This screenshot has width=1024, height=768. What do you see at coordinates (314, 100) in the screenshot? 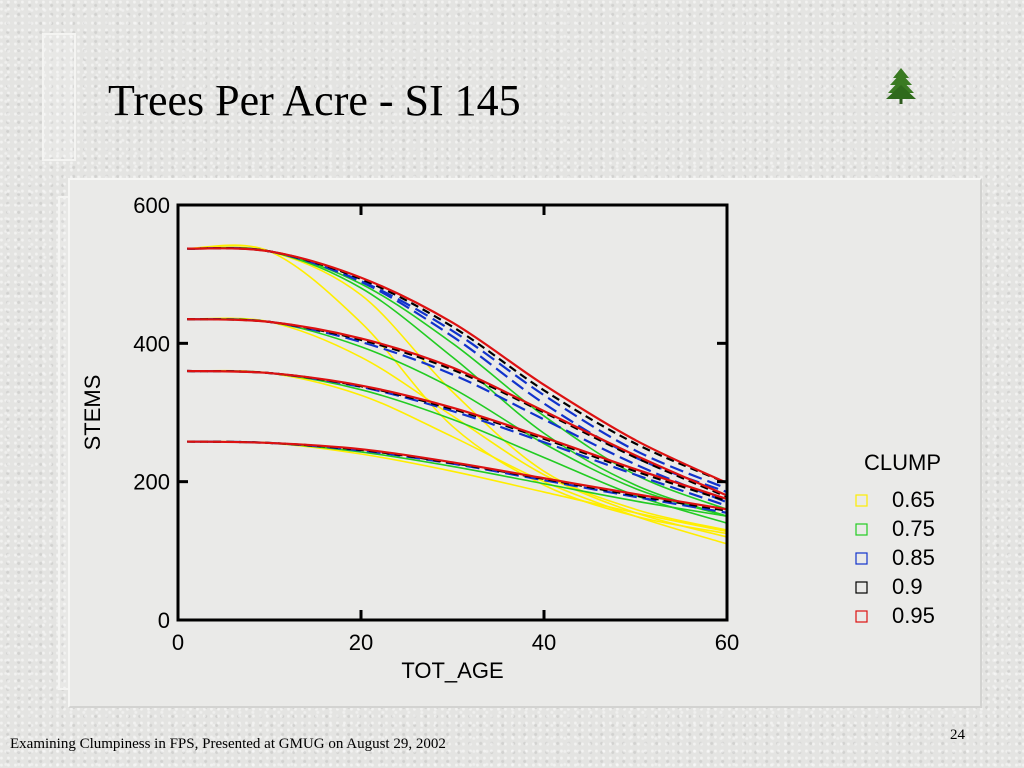
I see `slide-title: Trees Per Acre - SI 145` at bounding box center [314, 100].